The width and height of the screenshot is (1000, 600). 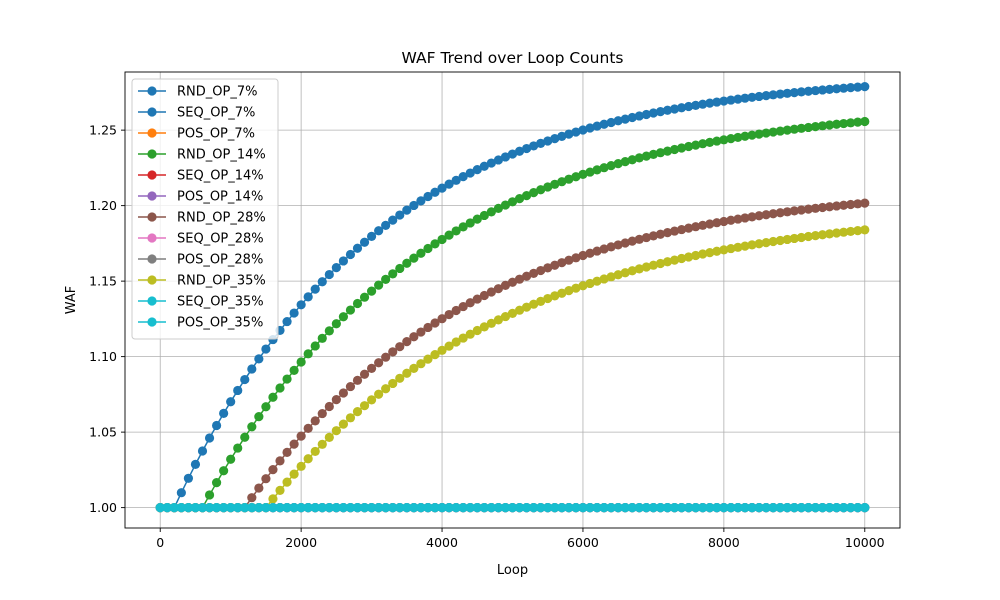 I want to click on legend-label: RND_OP_7%, so click(x=217, y=92).